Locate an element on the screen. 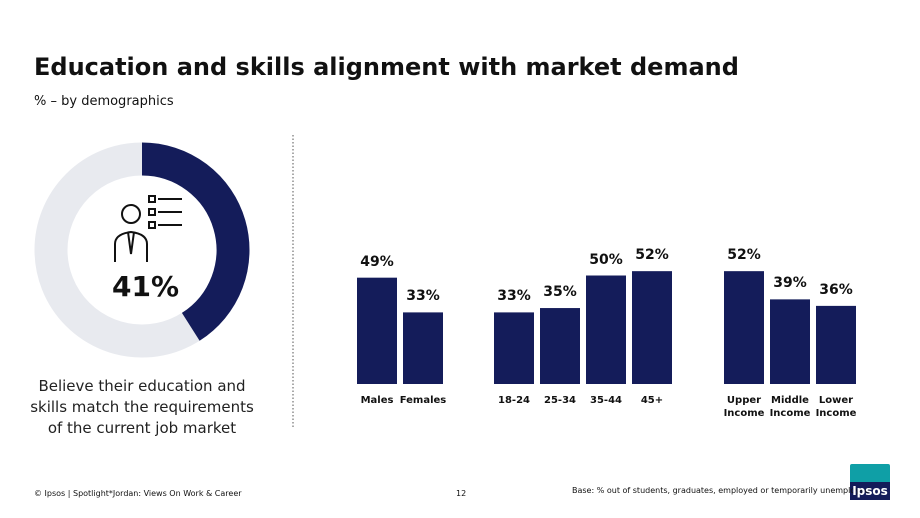 This screenshot has height=518, width=920. value-label: 50% is located at coordinates (606, 259).